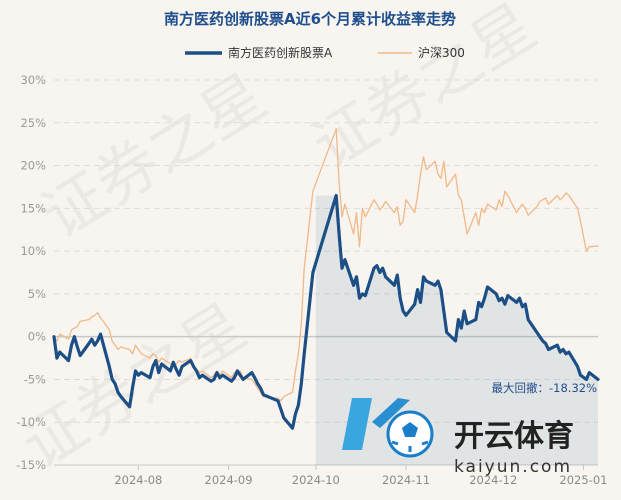  Describe the element at coordinates (513, 467) in the screenshot. I see `logo-domain-text: kaiyun.com` at that location.